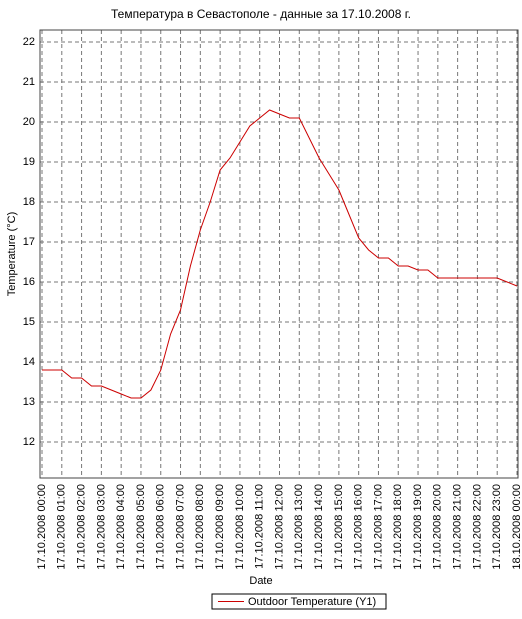  Describe the element at coordinates (29, 122) in the screenshot. I see `y-tick-label: 20` at that location.